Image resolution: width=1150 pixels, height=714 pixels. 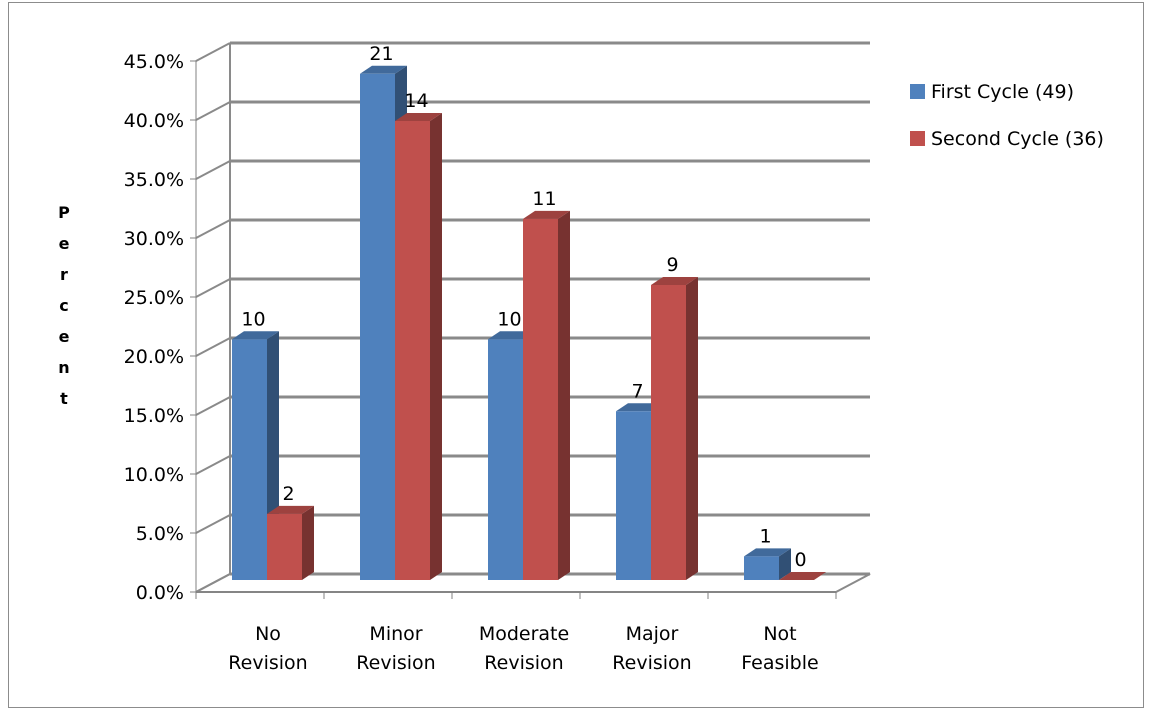 What do you see at coordinates (154, 357) in the screenshot?
I see `y-tick-label: 20.0%` at bounding box center [154, 357].